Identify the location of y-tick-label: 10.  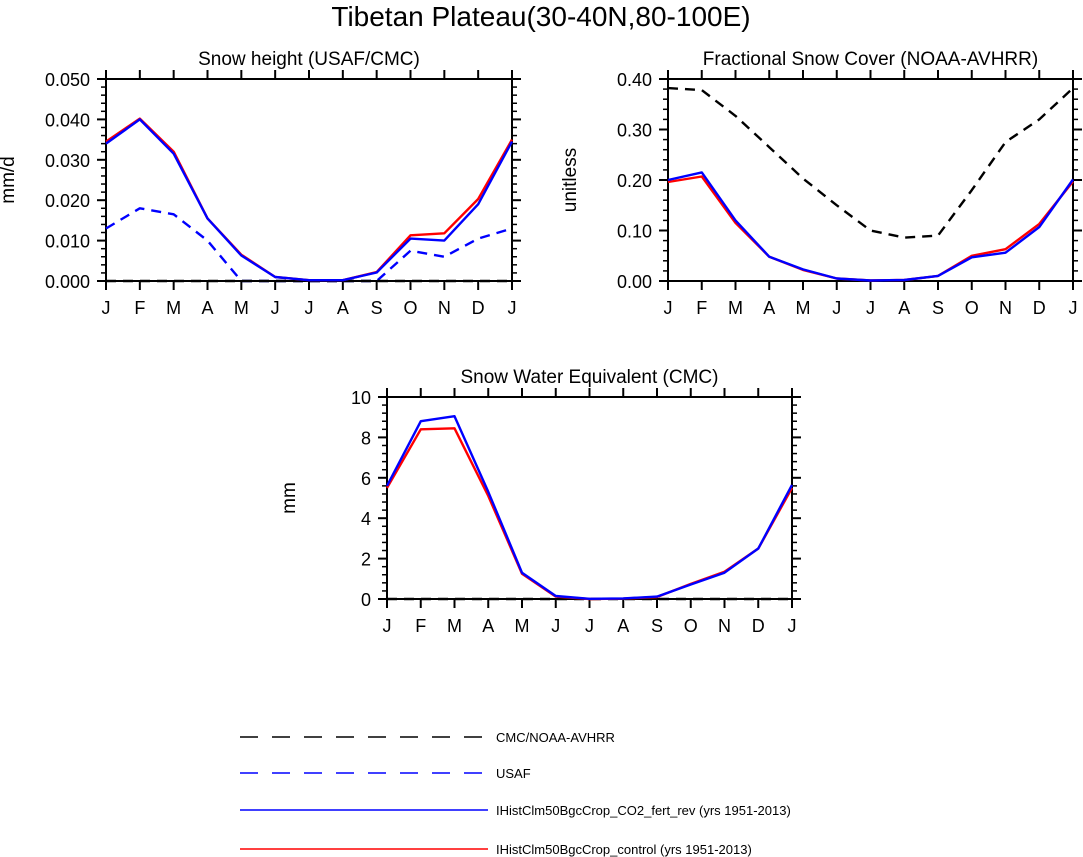
(361, 398).